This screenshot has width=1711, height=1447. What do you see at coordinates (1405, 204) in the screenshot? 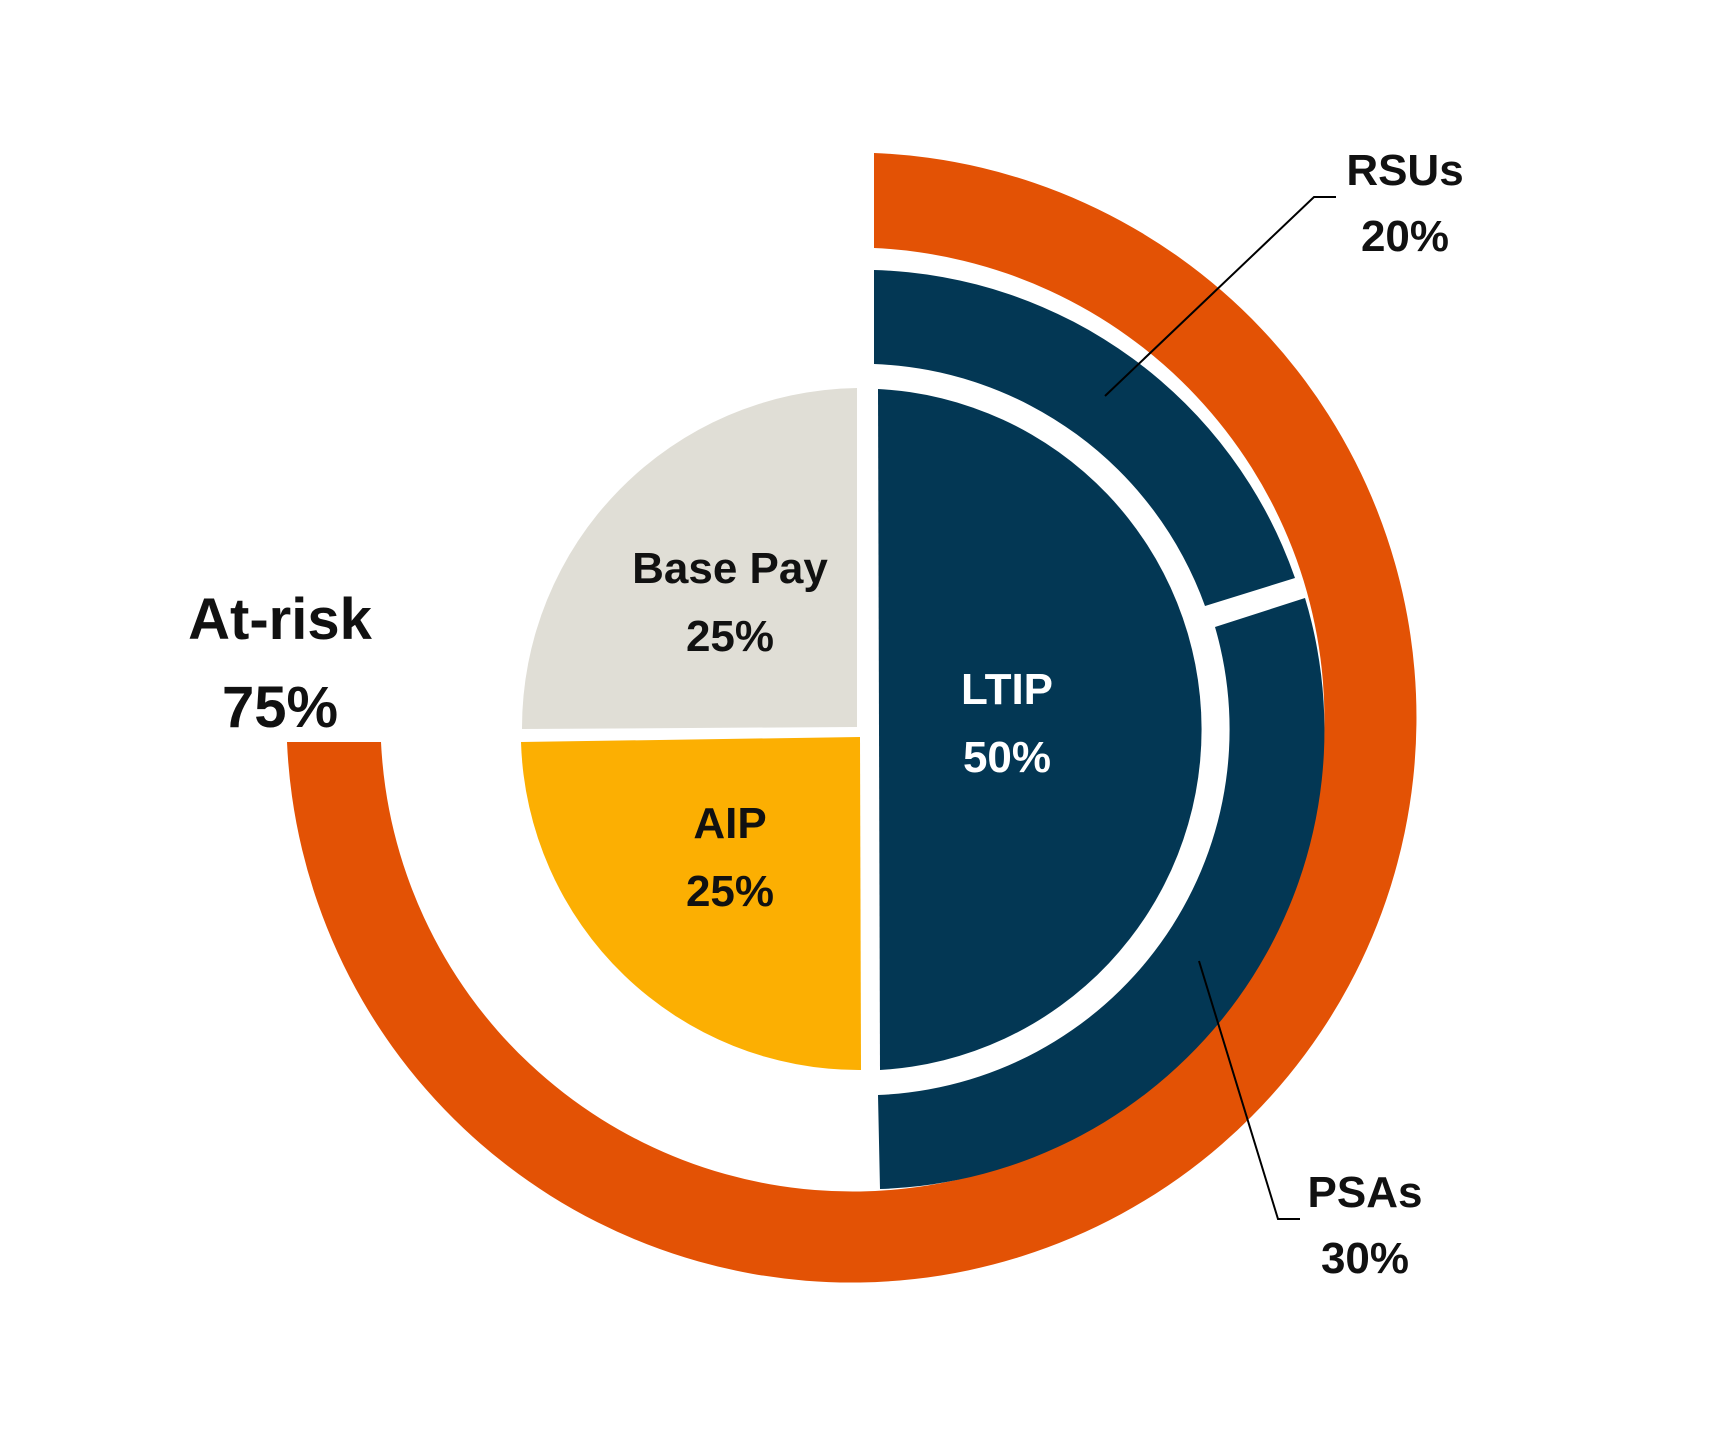
I see `rsus-label: RSUs 20%` at bounding box center [1405, 204].